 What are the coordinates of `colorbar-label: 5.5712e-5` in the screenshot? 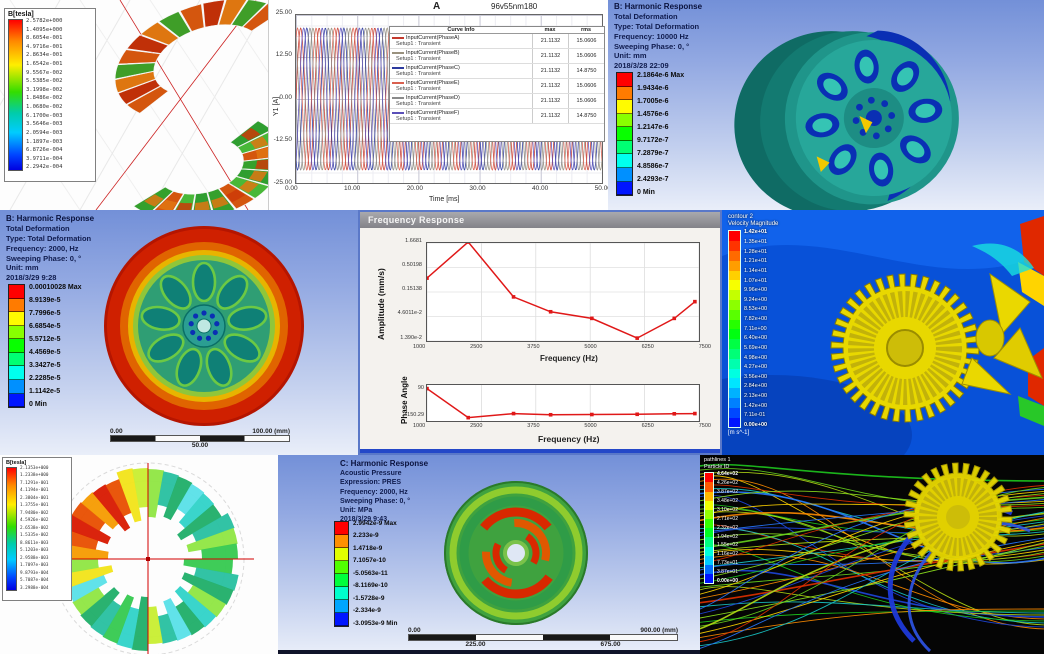 It's located at (45, 339).